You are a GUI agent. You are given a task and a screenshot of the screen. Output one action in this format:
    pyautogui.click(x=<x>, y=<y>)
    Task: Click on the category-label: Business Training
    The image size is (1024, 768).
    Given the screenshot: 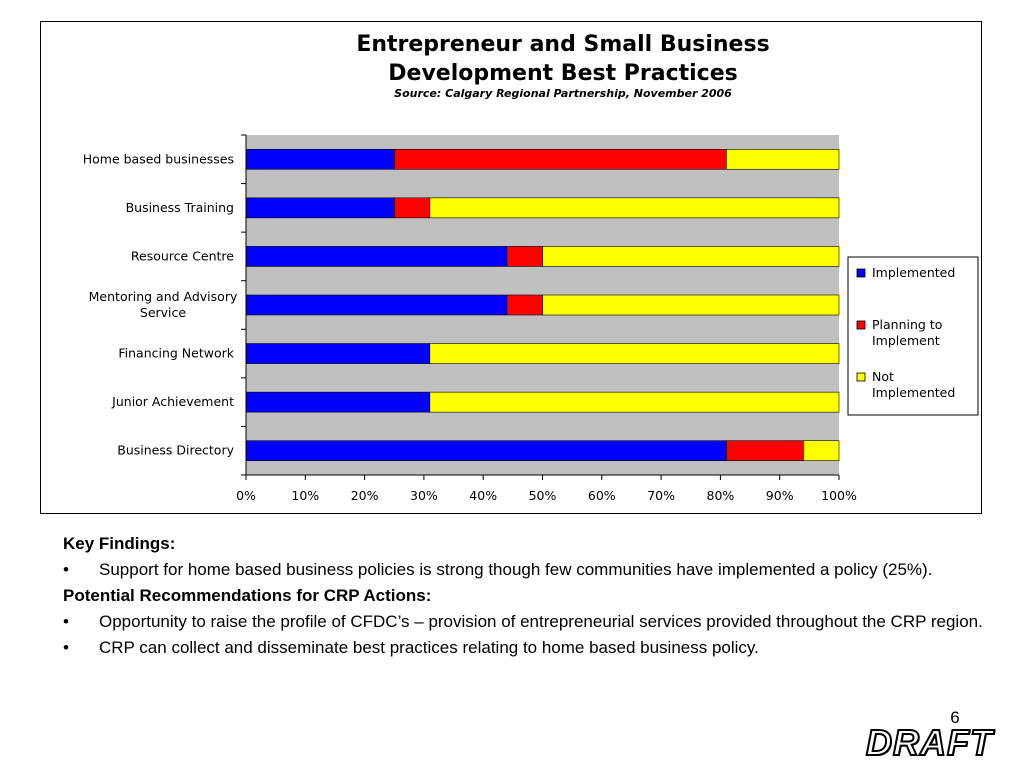 What is the action you would take?
    pyautogui.click(x=180, y=207)
    